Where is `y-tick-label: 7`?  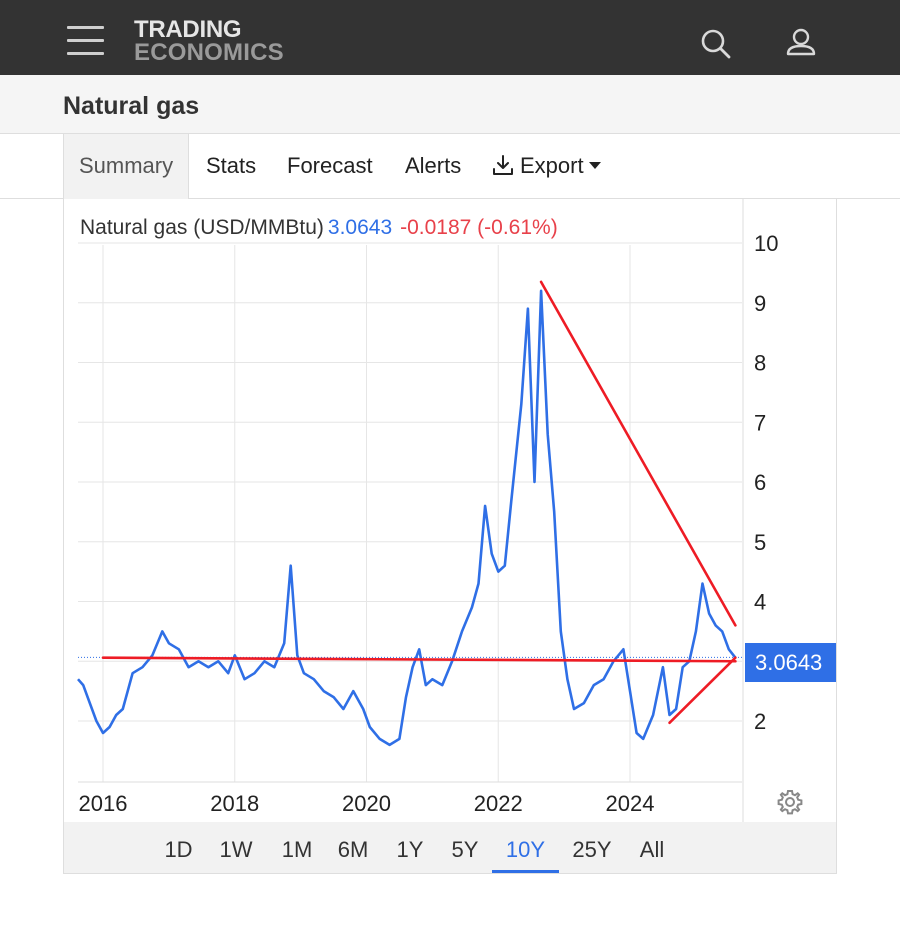 y-tick-label: 7 is located at coordinates (760, 422).